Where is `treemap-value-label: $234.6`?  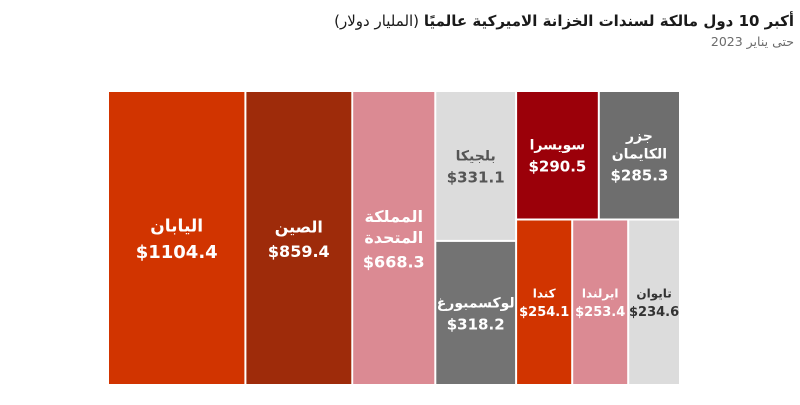
treemap-value-label: $234.6 is located at coordinates (654, 312).